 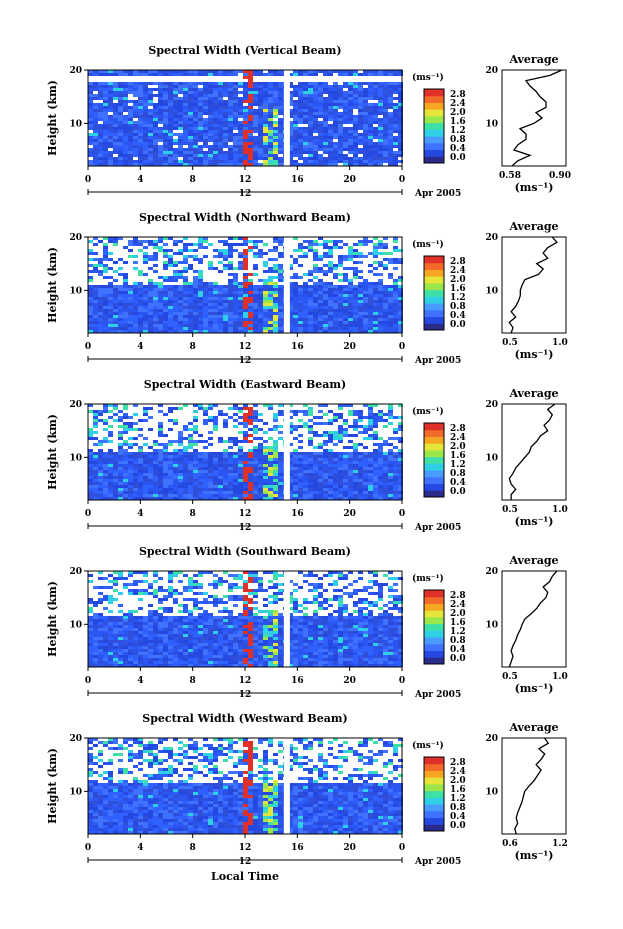 I want to click on colorbar-frame, so click(x=434, y=126).